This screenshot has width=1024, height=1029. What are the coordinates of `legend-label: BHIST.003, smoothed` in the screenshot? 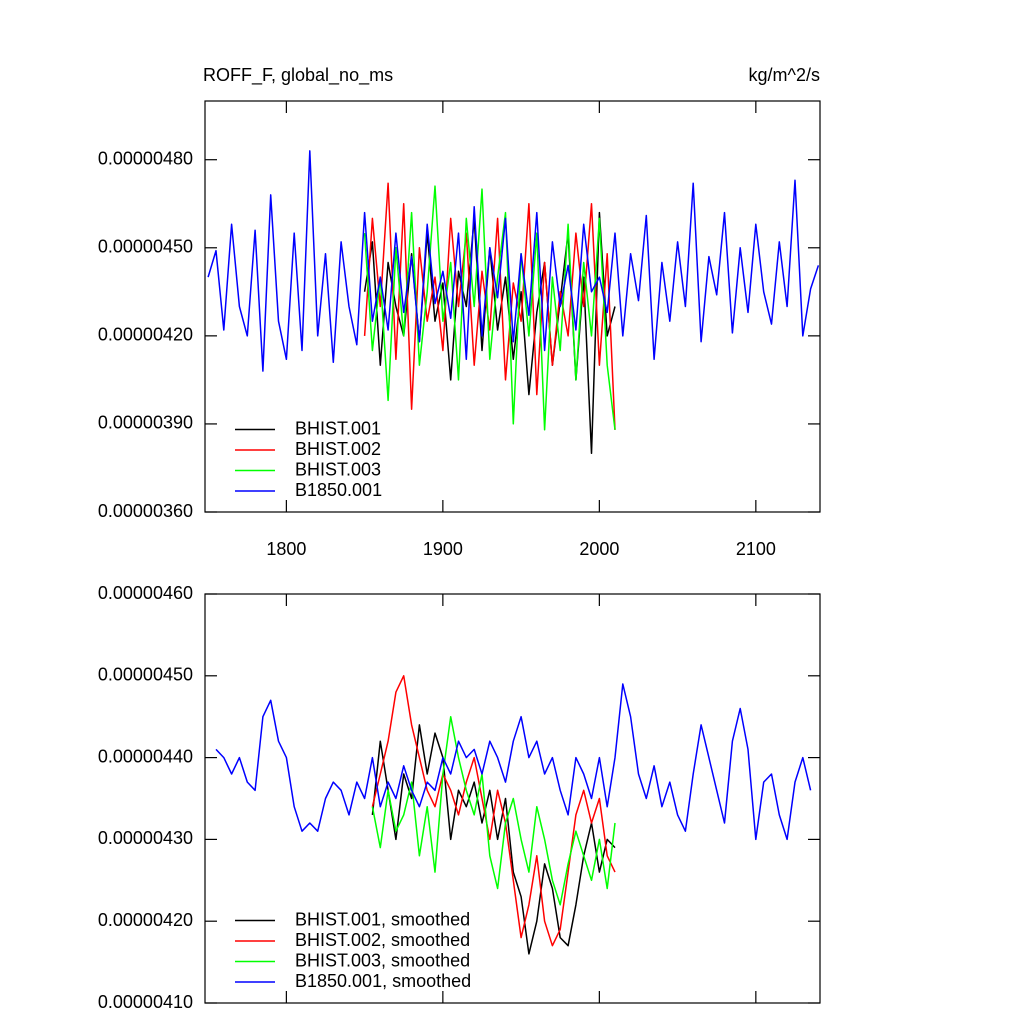 It's located at (382, 960).